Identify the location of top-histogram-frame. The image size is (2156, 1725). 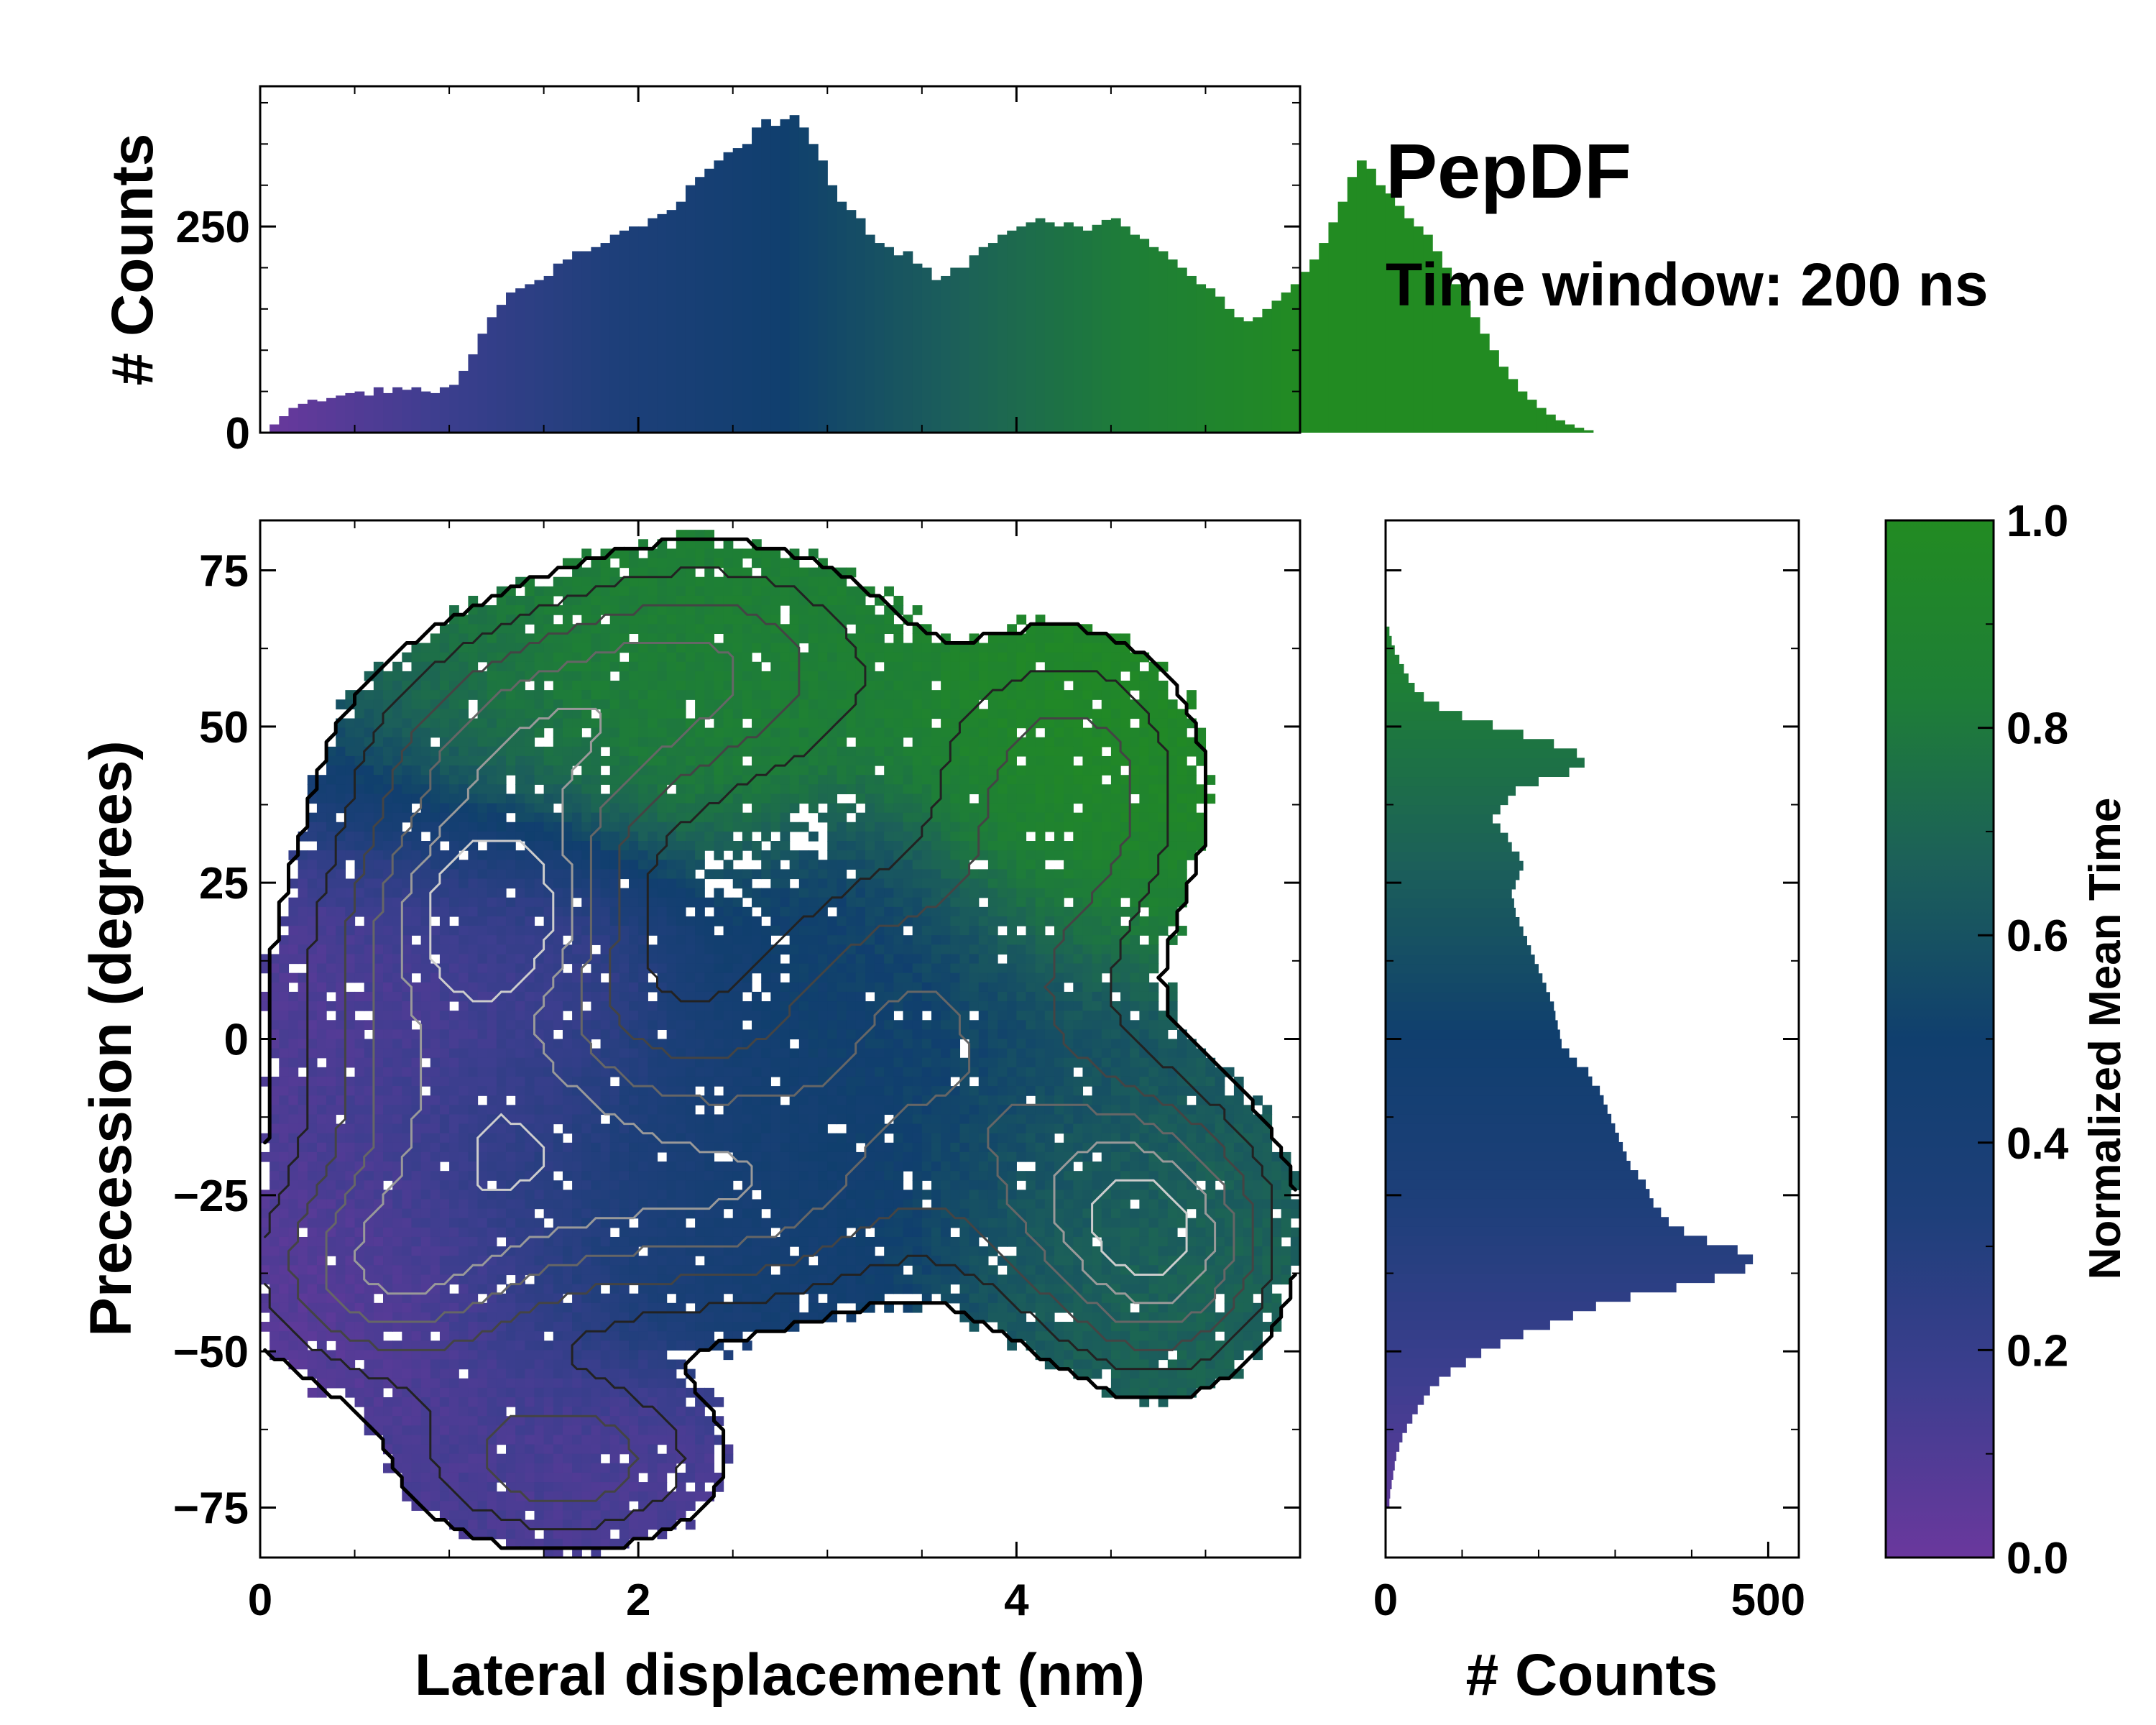
(781, 259).